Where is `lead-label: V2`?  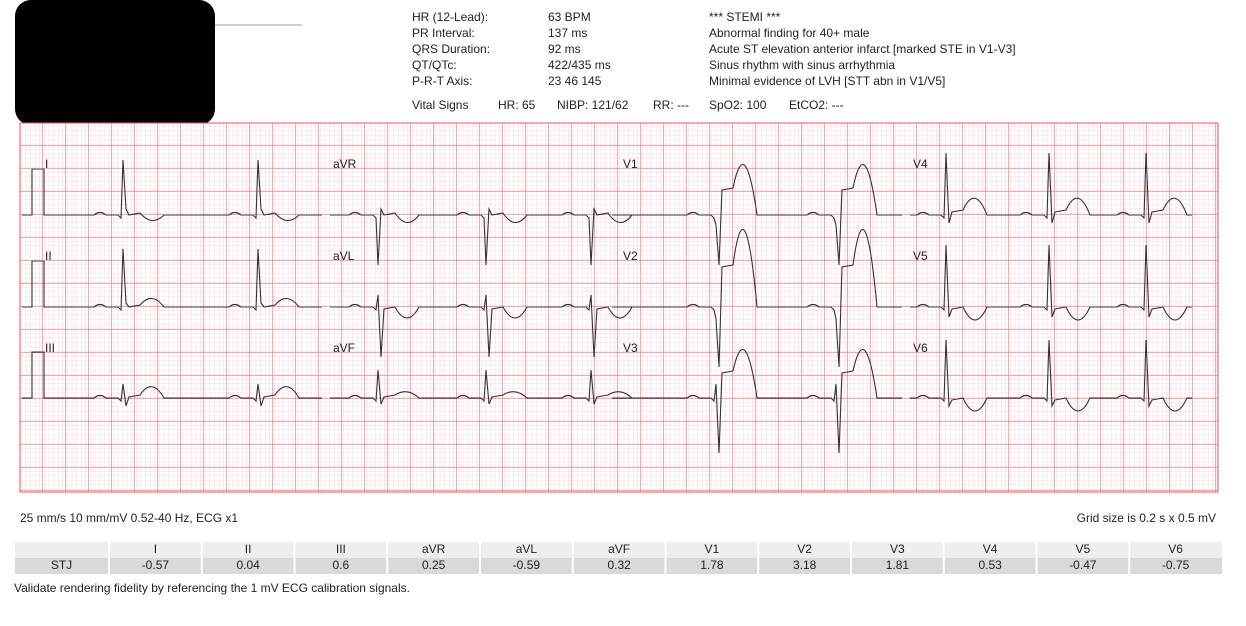 lead-label: V2 is located at coordinates (630, 256).